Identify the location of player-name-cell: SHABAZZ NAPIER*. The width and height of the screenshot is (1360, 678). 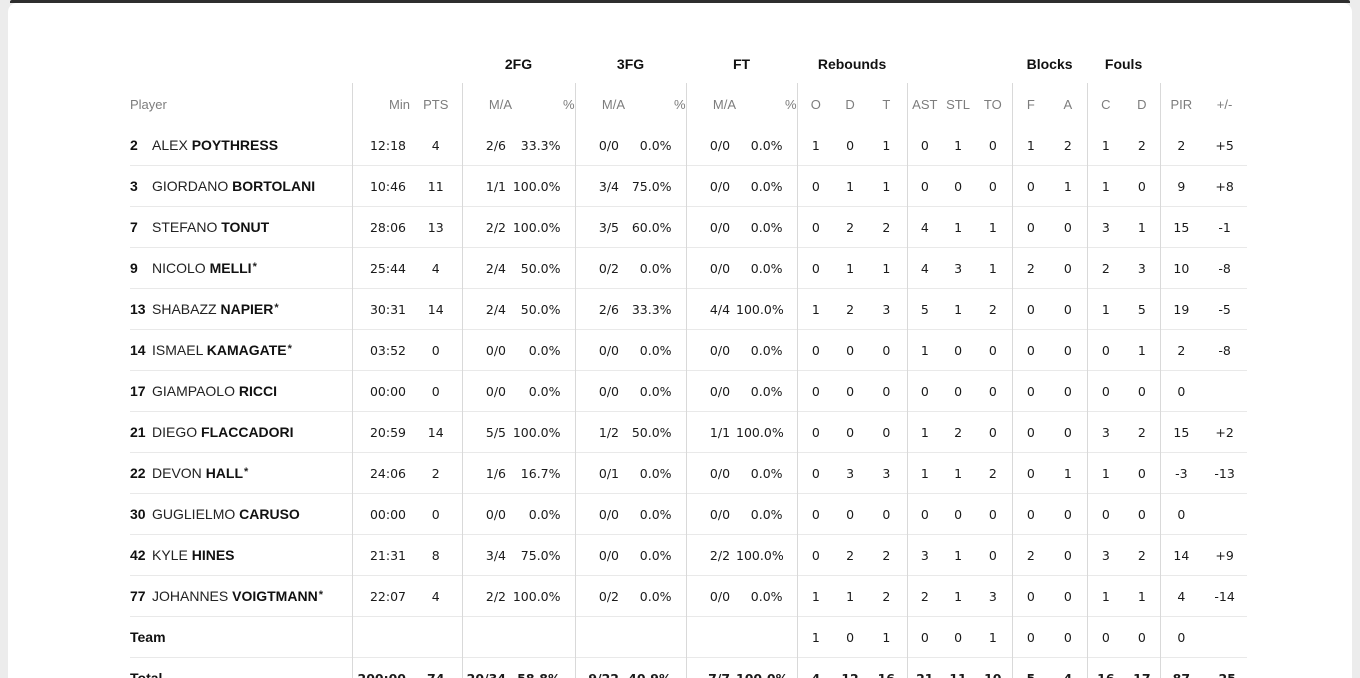
(252, 309).